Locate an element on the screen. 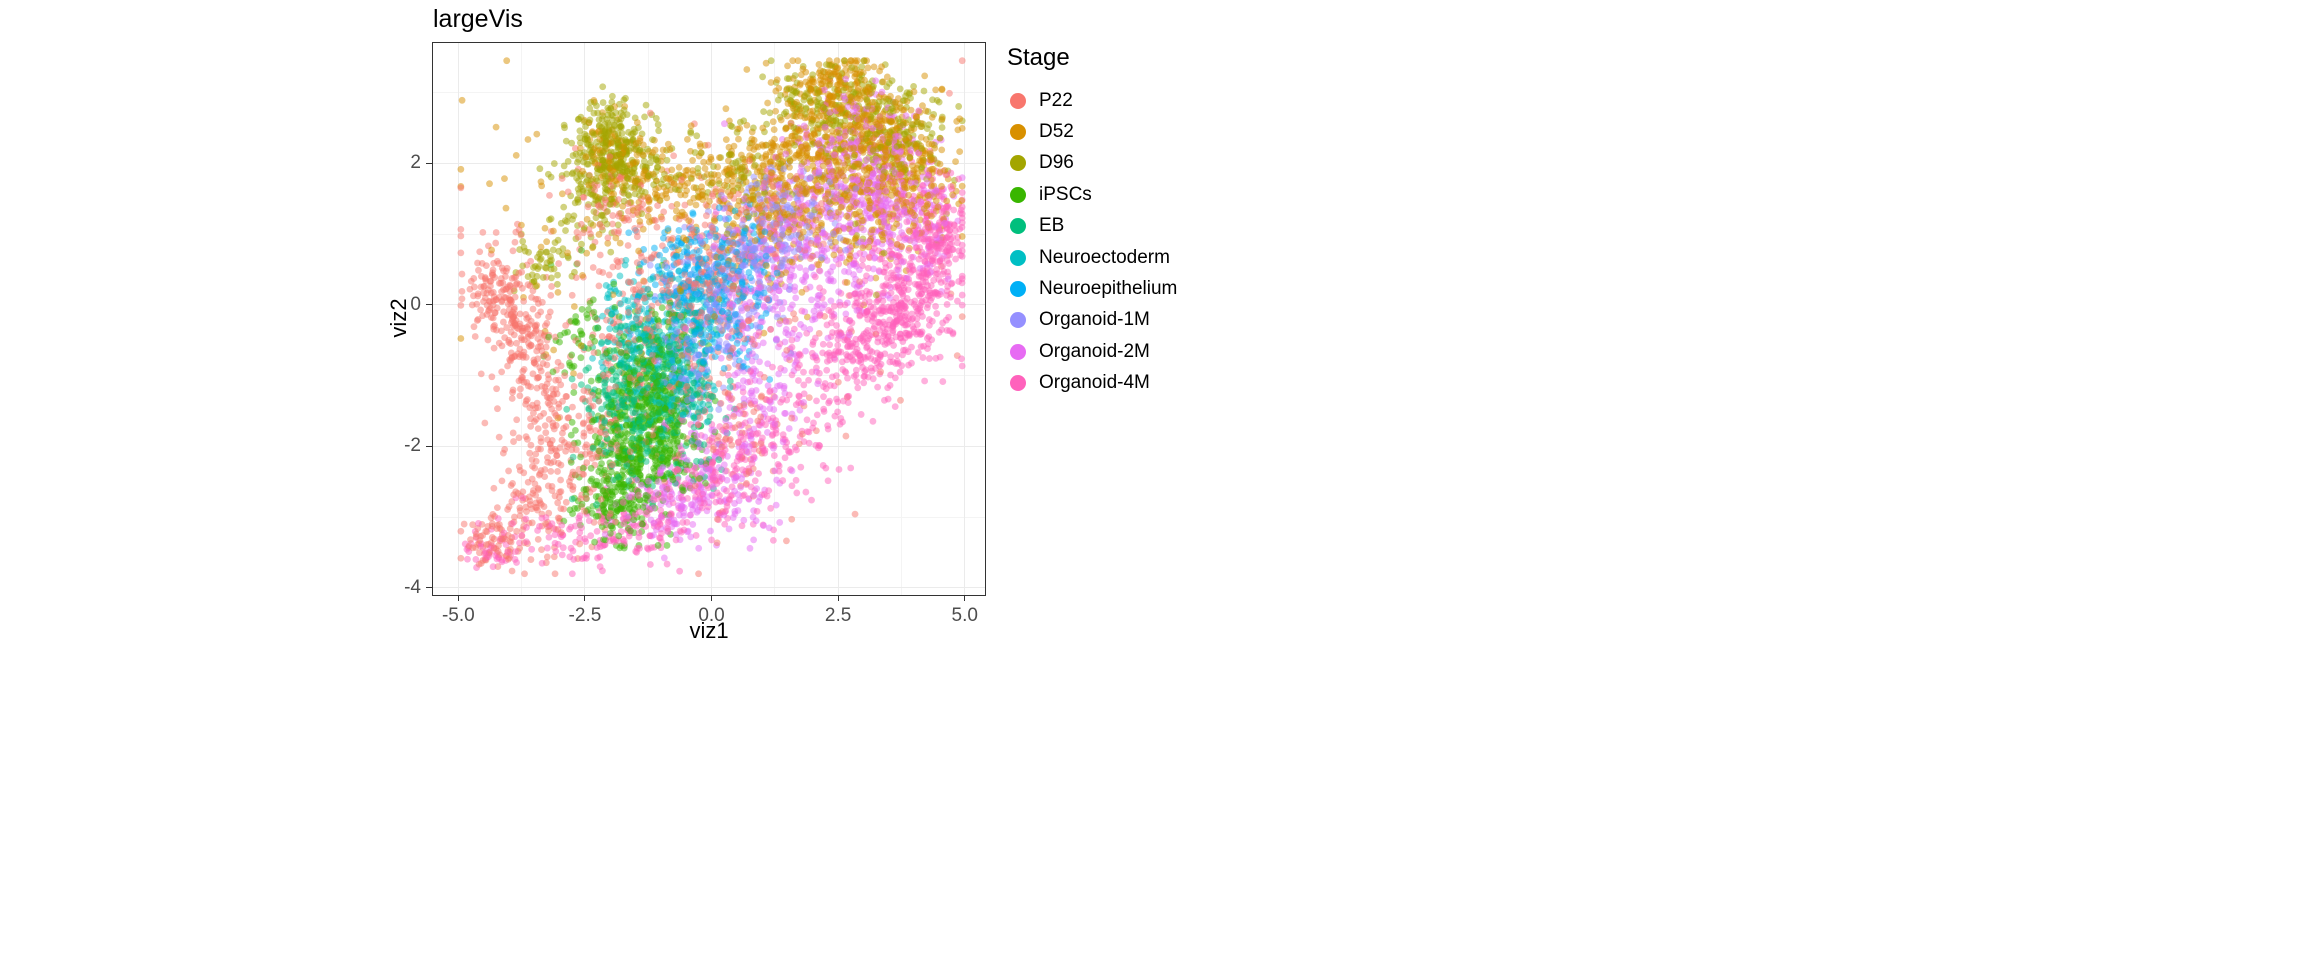 The image size is (2304, 960). y-tick-label: 2 is located at coordinates (415, 163).